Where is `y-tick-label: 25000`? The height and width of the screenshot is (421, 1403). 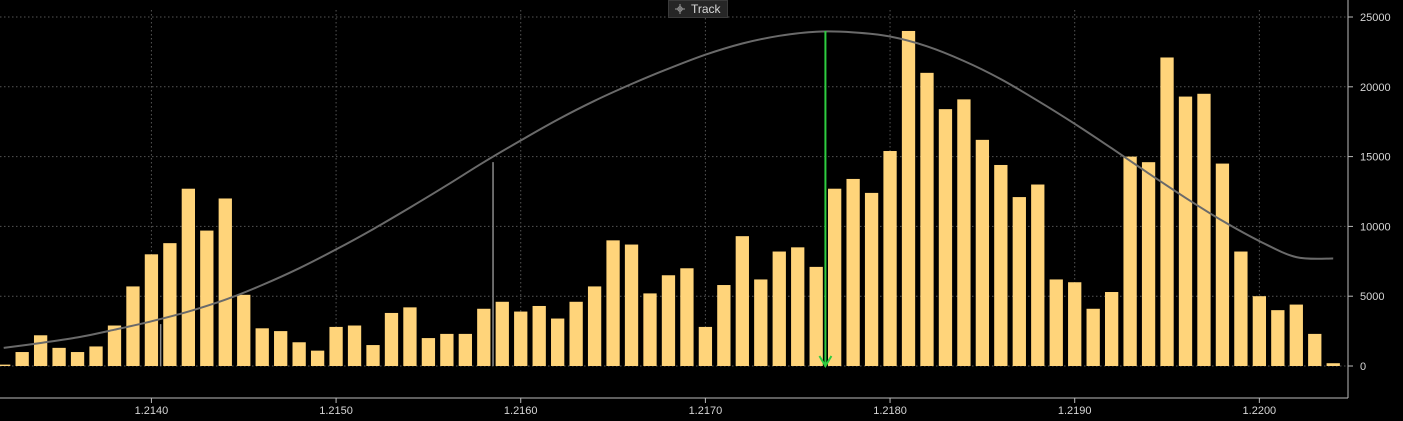
y-tick-label: 25000 is located at coordinates (1375, 18).